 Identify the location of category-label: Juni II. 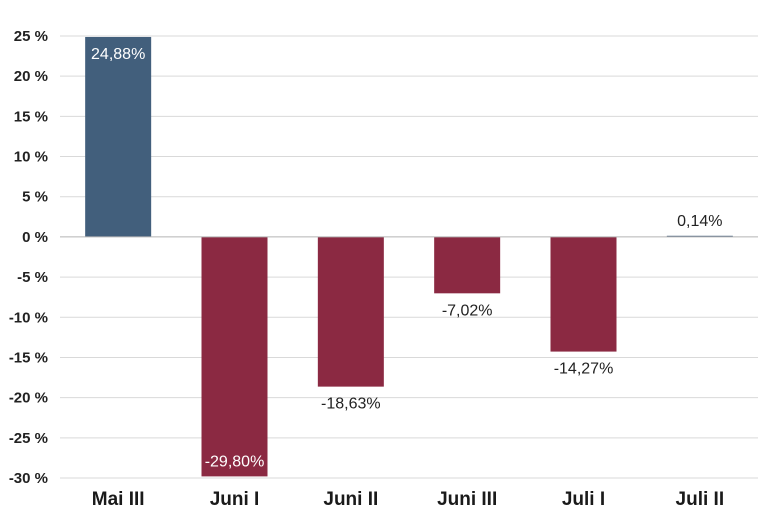
(350, 499).